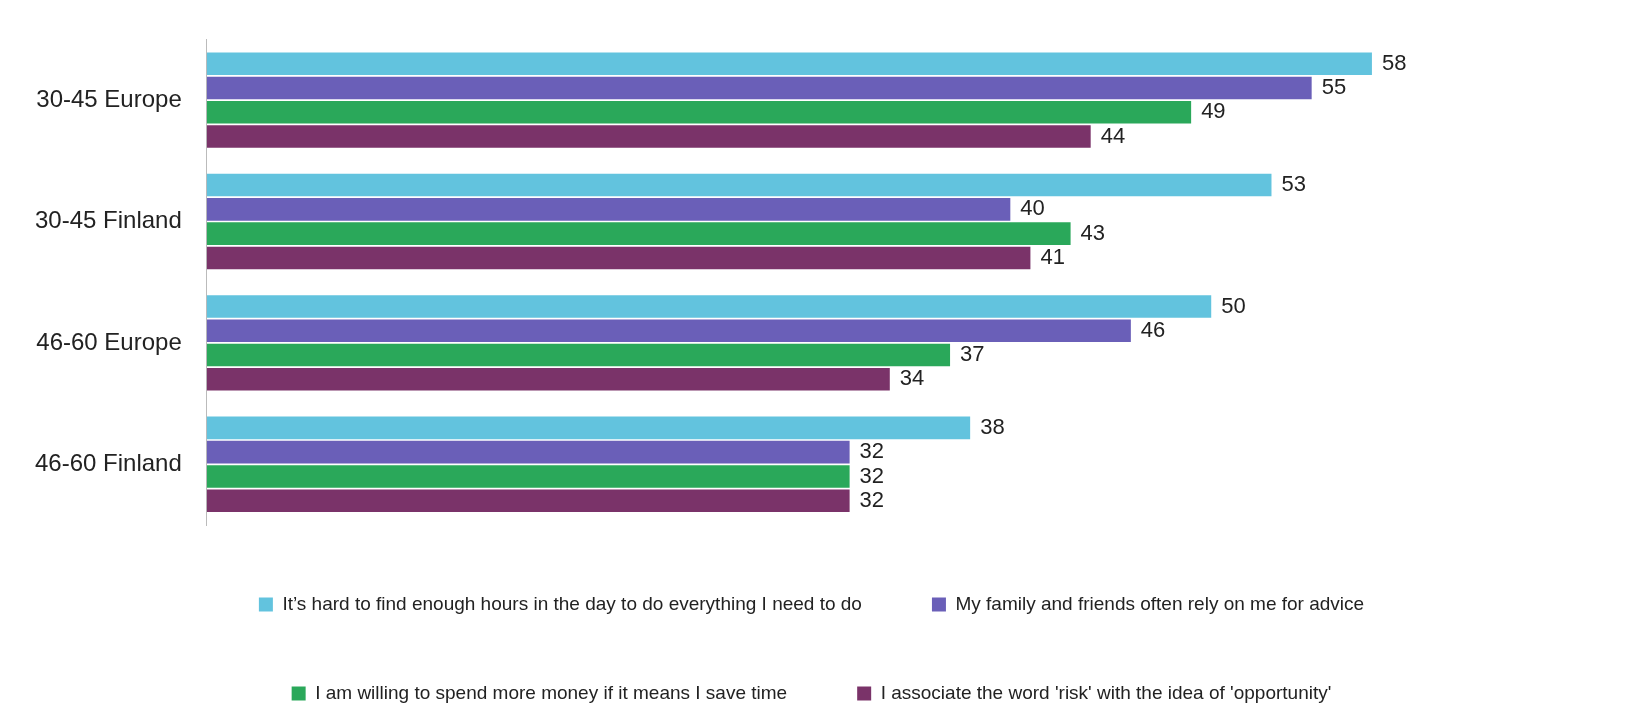 This screenshot has width=1633, height=718. I want to click on data-label: 49, so click(1213, 111).